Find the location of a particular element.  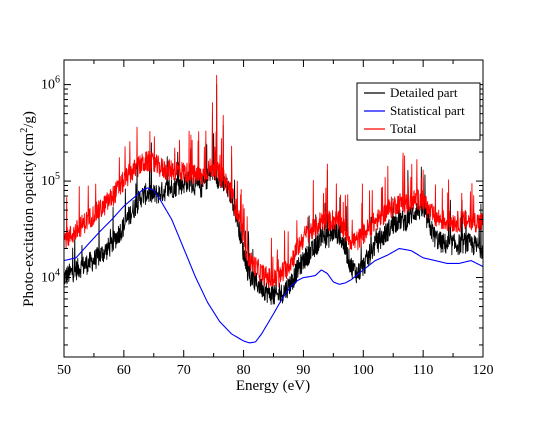

y-axis-title-suffix: /g) is located at coordinates (29, 119).